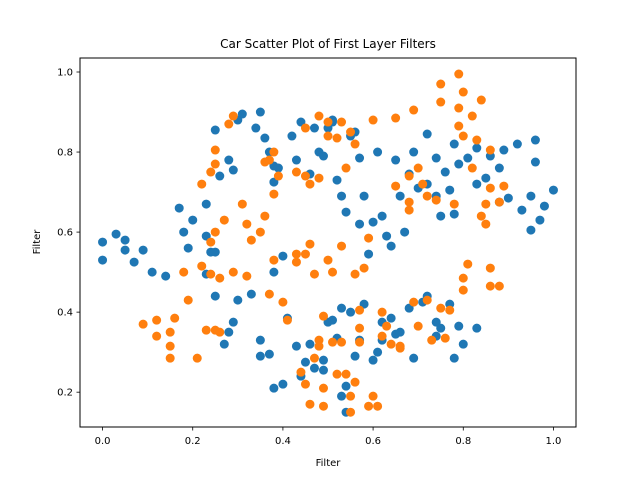 The height and width of the screenshot is (480, 640). I want to click on y-tick-label: 1.0, so click(65, 73).